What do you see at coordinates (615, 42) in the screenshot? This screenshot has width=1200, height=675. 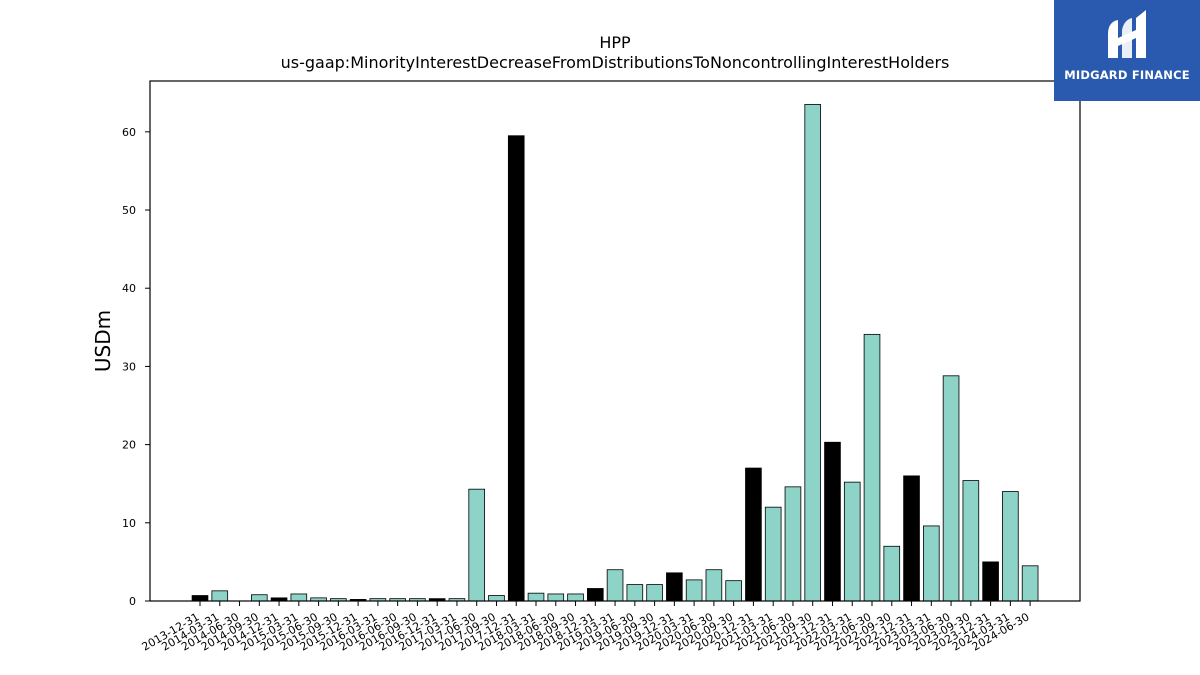 I see `chart-title: HPP` at bounding box center [615, 42].